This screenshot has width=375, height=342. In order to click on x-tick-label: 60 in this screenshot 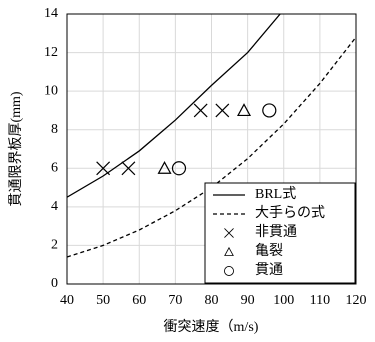, I will do `click(139, 300)`.